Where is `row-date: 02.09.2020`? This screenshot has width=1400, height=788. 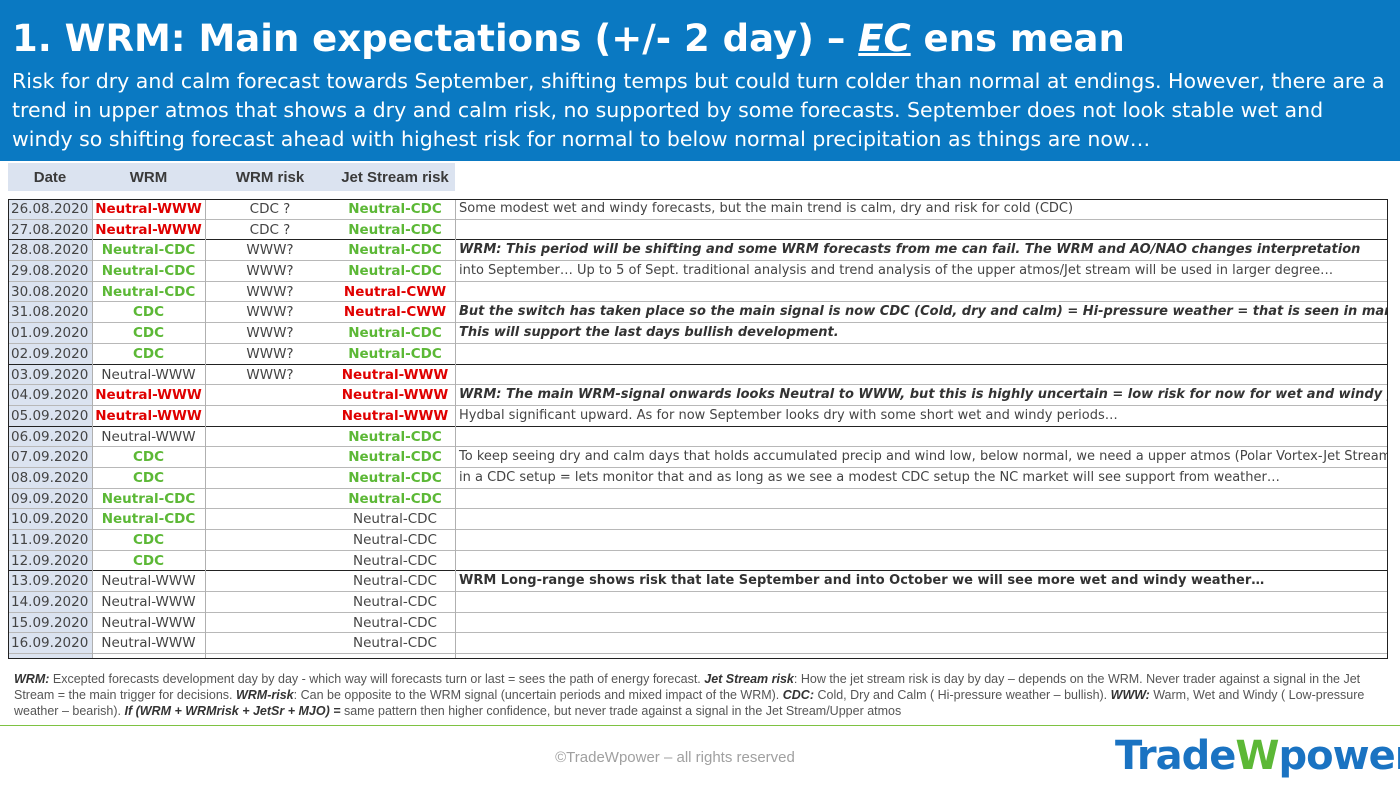 row-date: 02.09.2020 is located at coordinates (50, 353).